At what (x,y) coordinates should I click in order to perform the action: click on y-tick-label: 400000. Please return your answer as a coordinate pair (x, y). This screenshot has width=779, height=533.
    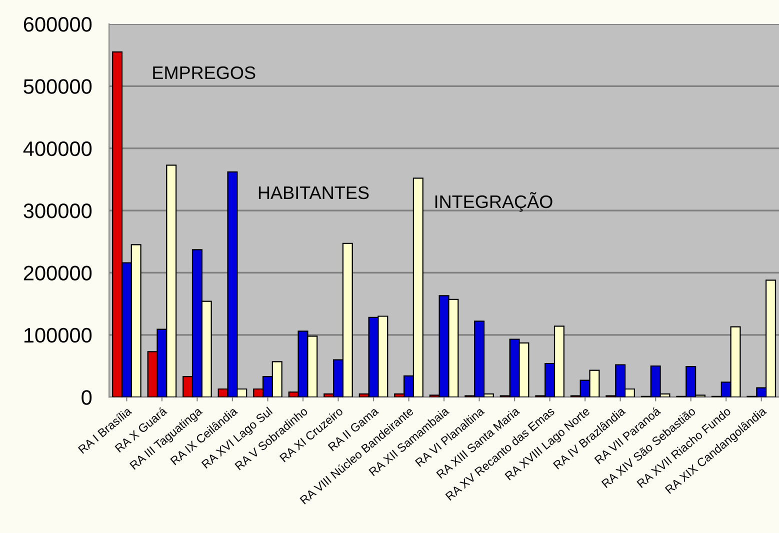
    Looking at the image, I should click on (57, 148).